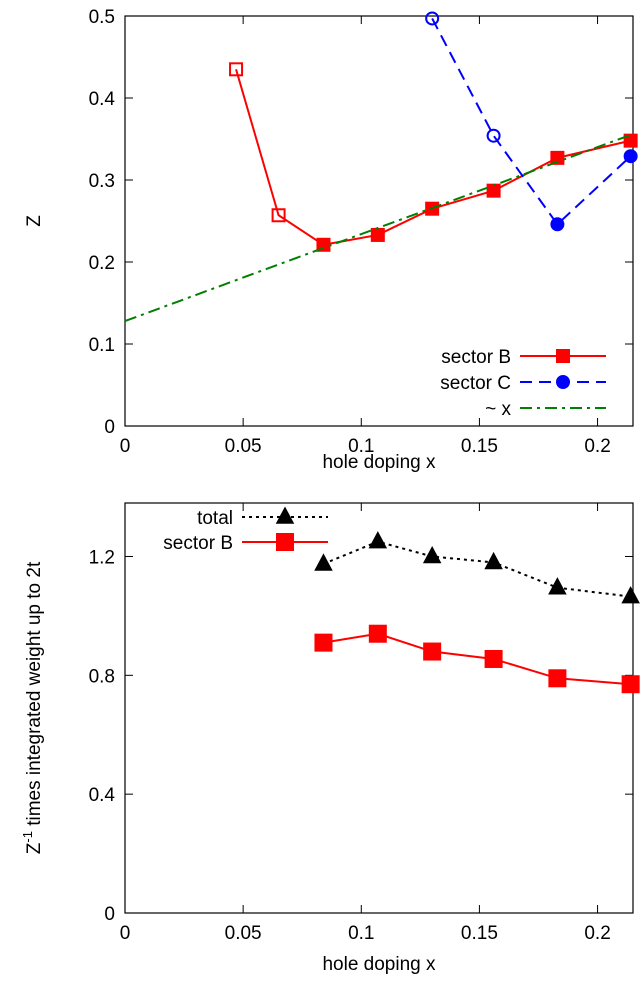 This screenshot has width=641, height=981. Describe the element at coordinates (243, 933) in the screenshot. I see `bottom-x-tick-label: 0.05` at that location.